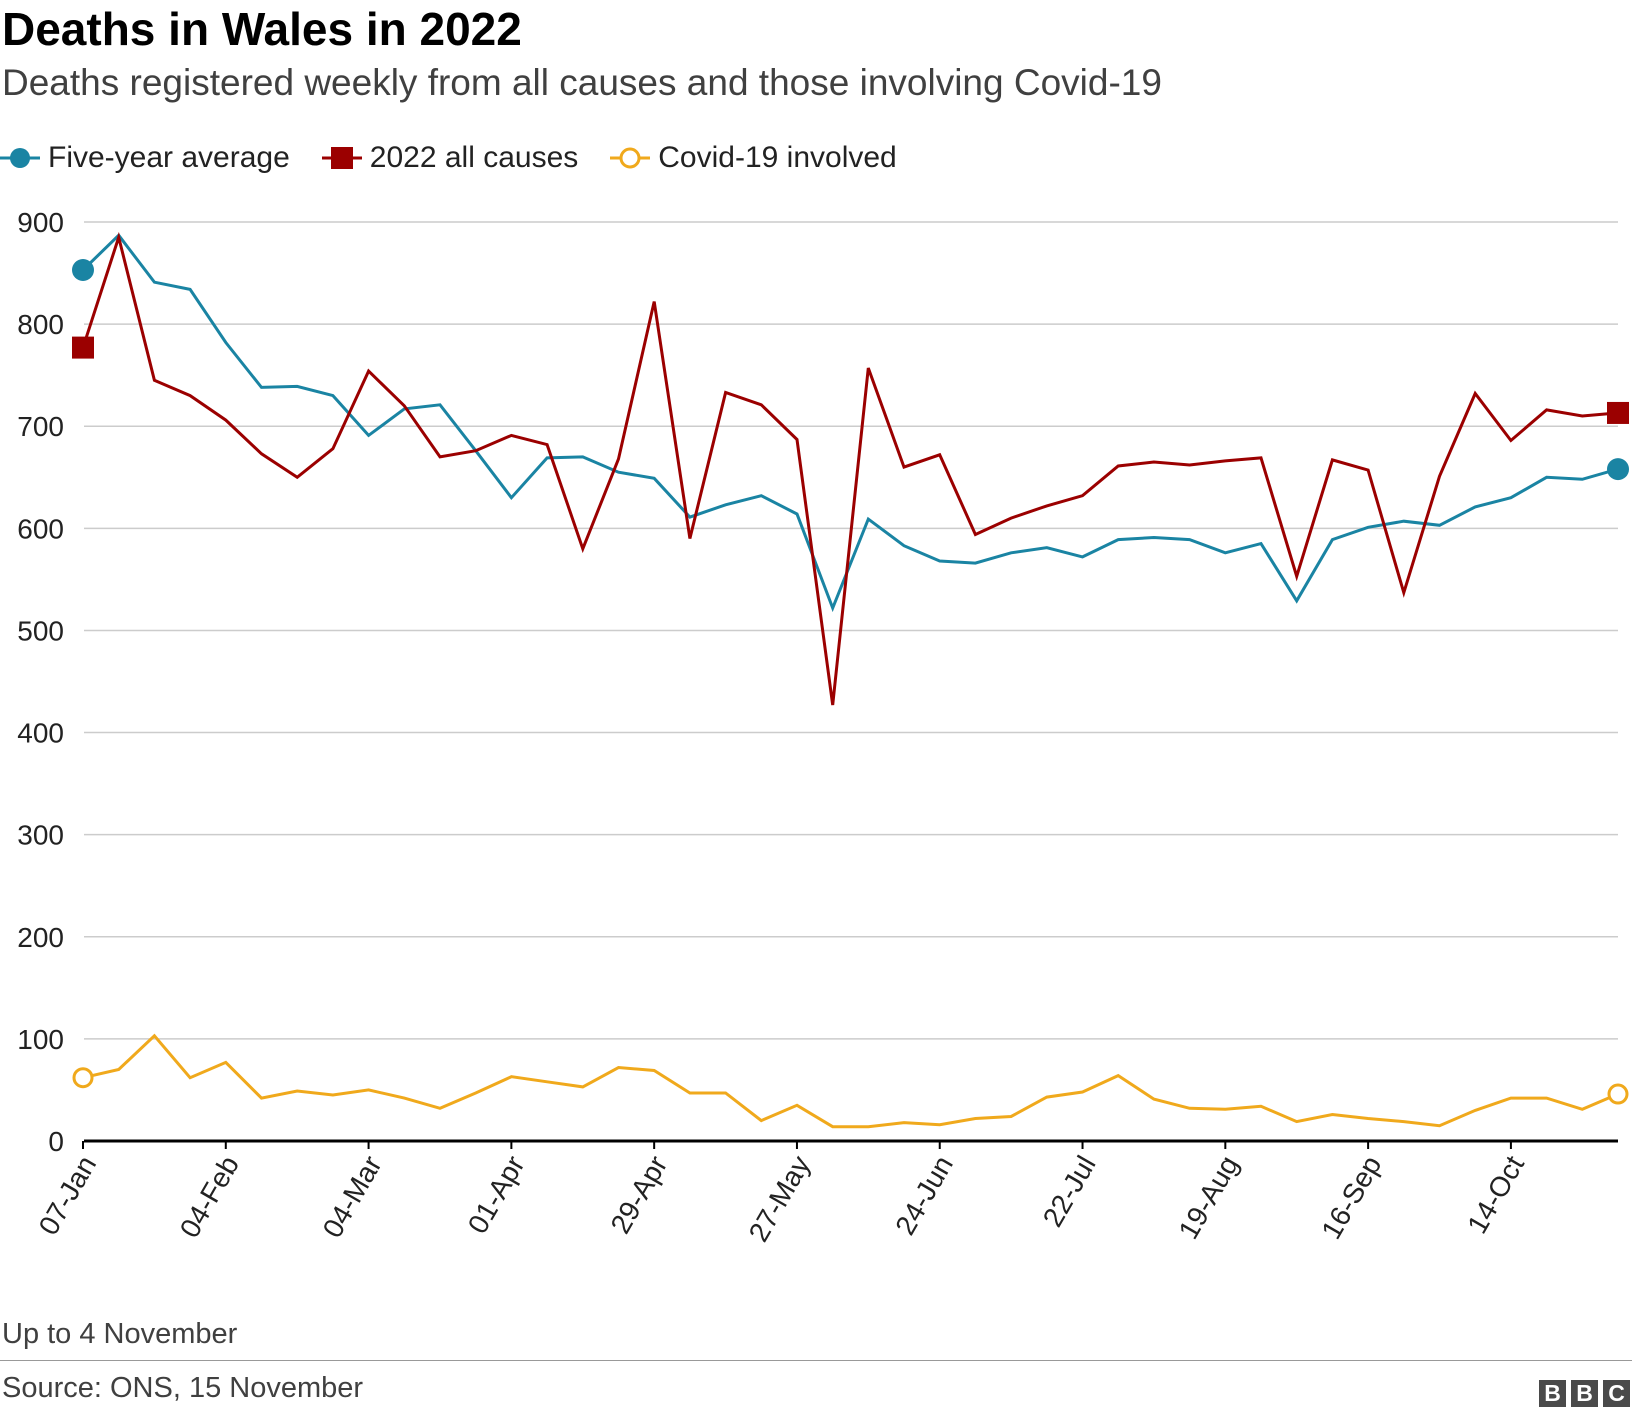 This screenshot has width=1632, height=1416. What do you see at coordinates (56, 1141) in the screenshot?
I see `y-tick-label: 0` at bounding box center [56, 1141].